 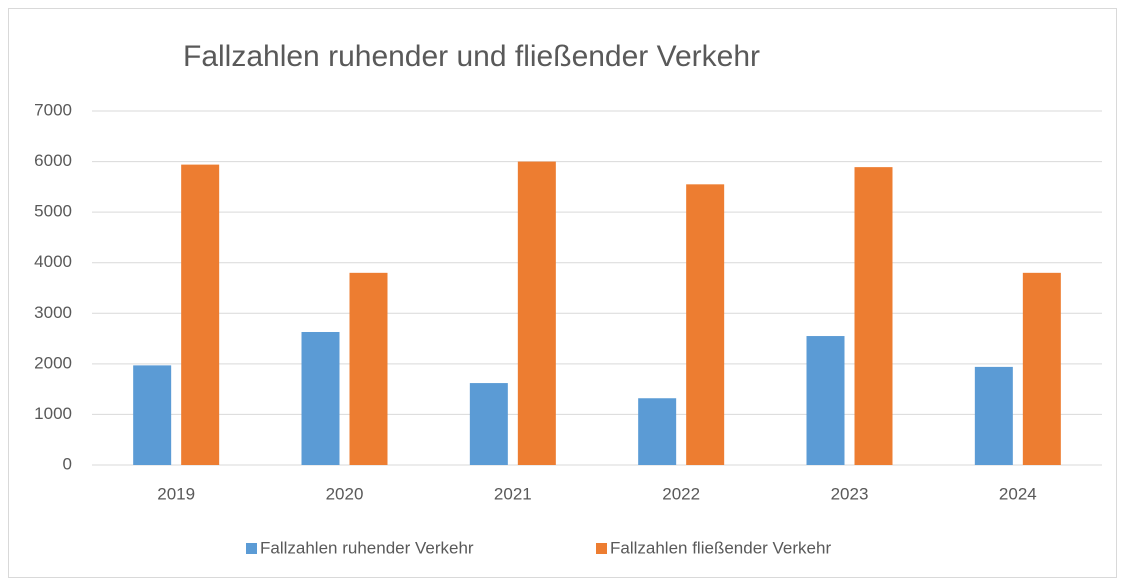 What do you see at coordinates (176, 493) in the screenshot?
I see `x-tick-label: 2019` at bounding box center [176, 493].